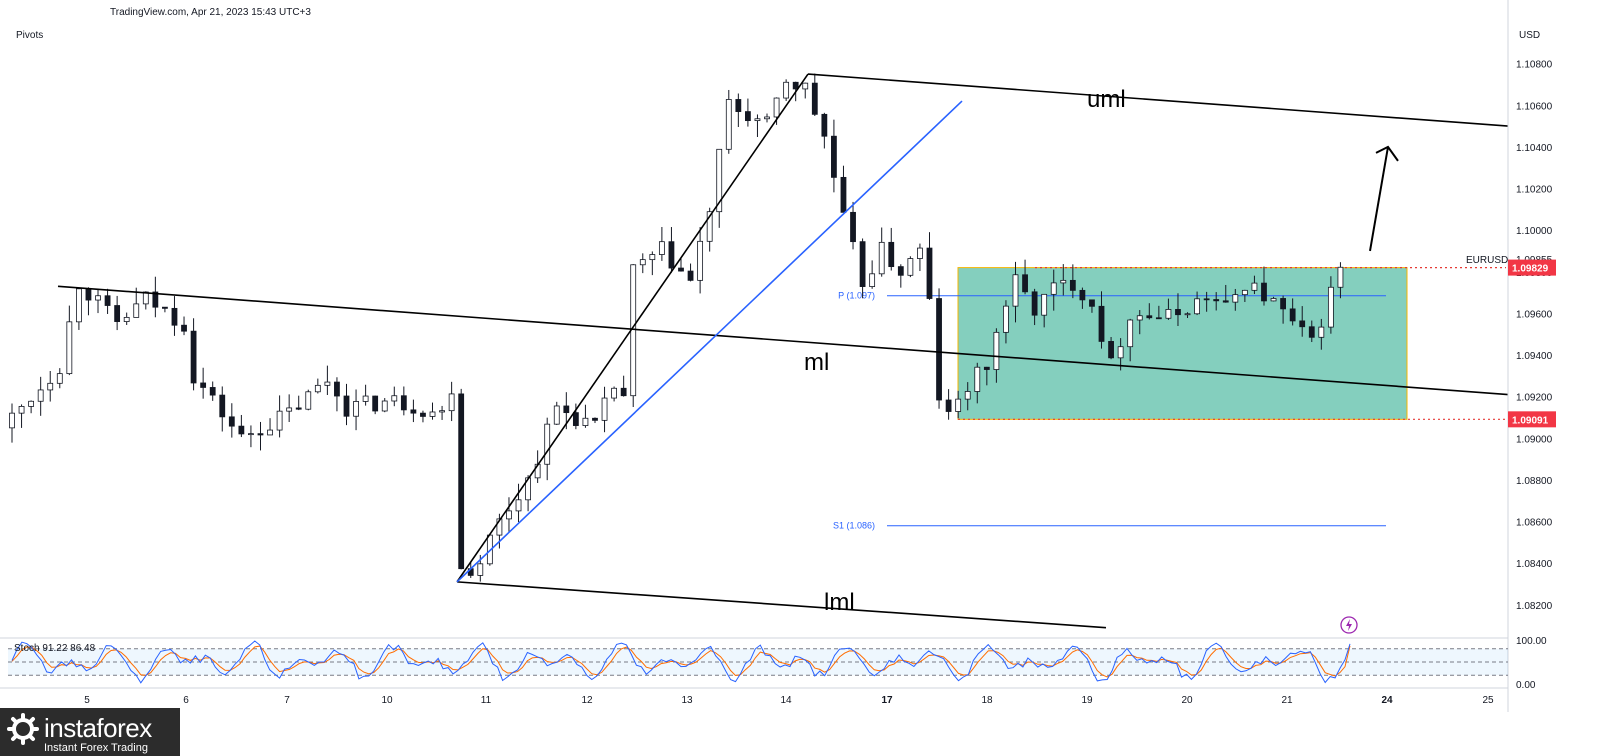 This screenshot has width=1600, height=756. What do you see at coordinates (1087, 700) in the screenshot?
I see `x-tick-label: 19` at bounding box center [1087, 700].